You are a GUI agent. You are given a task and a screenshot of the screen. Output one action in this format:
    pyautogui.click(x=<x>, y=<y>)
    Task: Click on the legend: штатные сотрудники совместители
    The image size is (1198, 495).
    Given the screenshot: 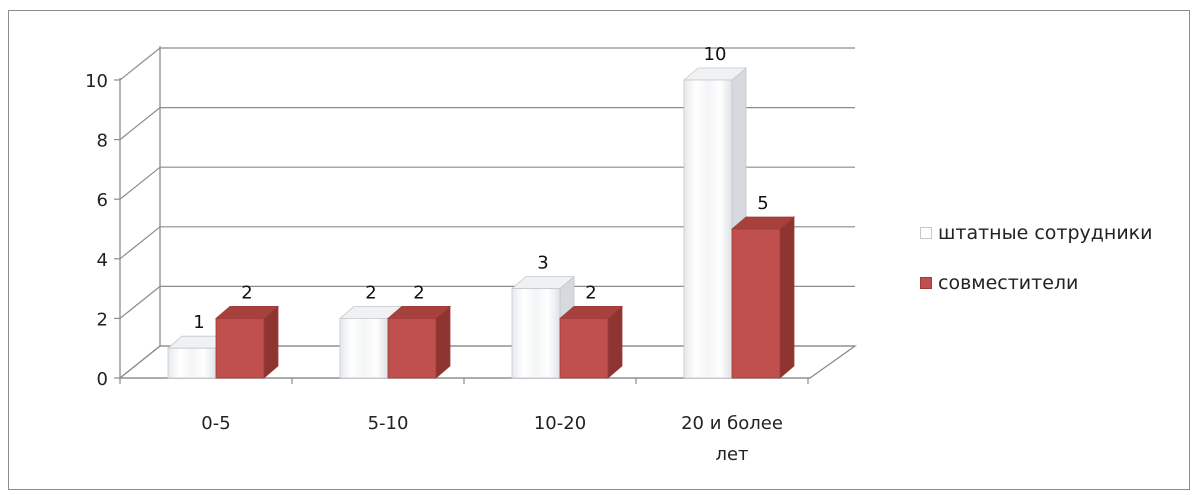 What is the action you would take?
    pyautogui.click(x=1036, y=268)
    